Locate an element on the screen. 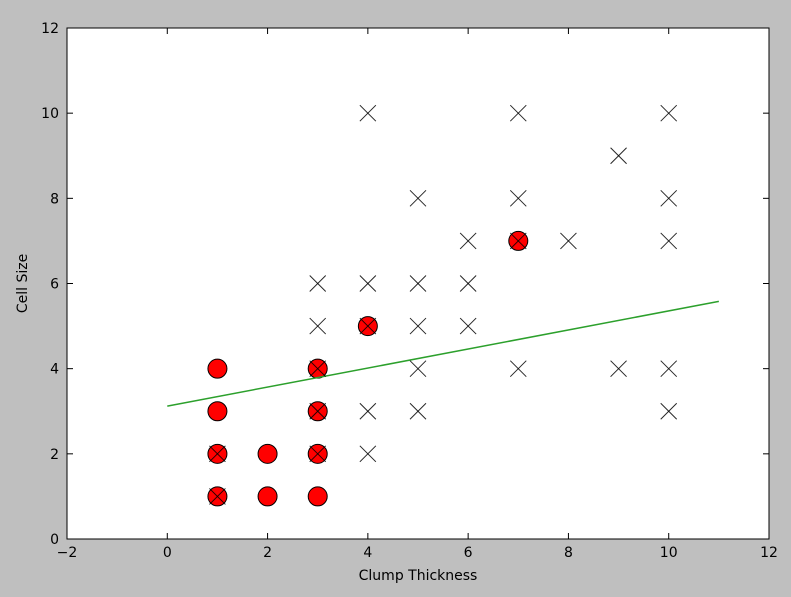 This screenshot has width=791, height=597. x-axis-label: Clump Thickness is located at coordinates (418, 576).